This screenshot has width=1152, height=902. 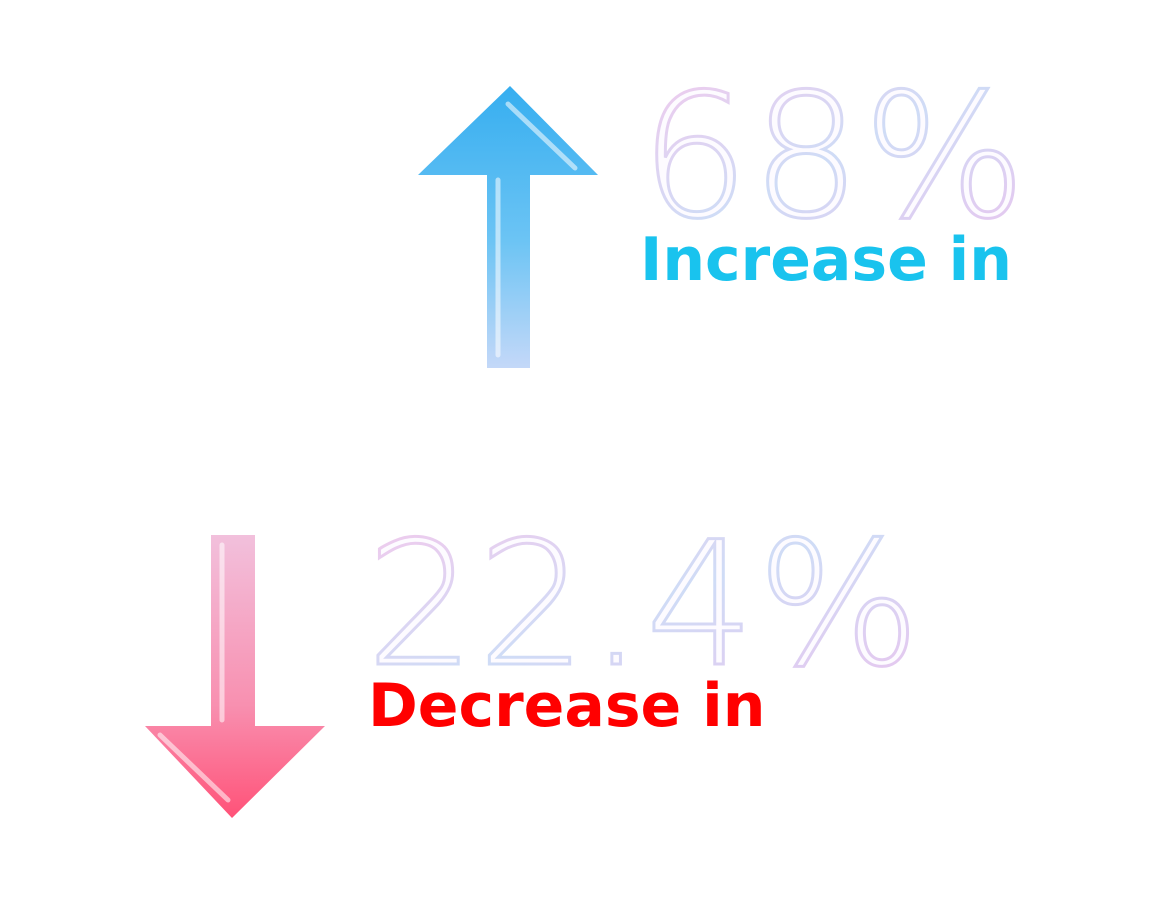 I want to click on down-arrow, so click(x=235, y=676).